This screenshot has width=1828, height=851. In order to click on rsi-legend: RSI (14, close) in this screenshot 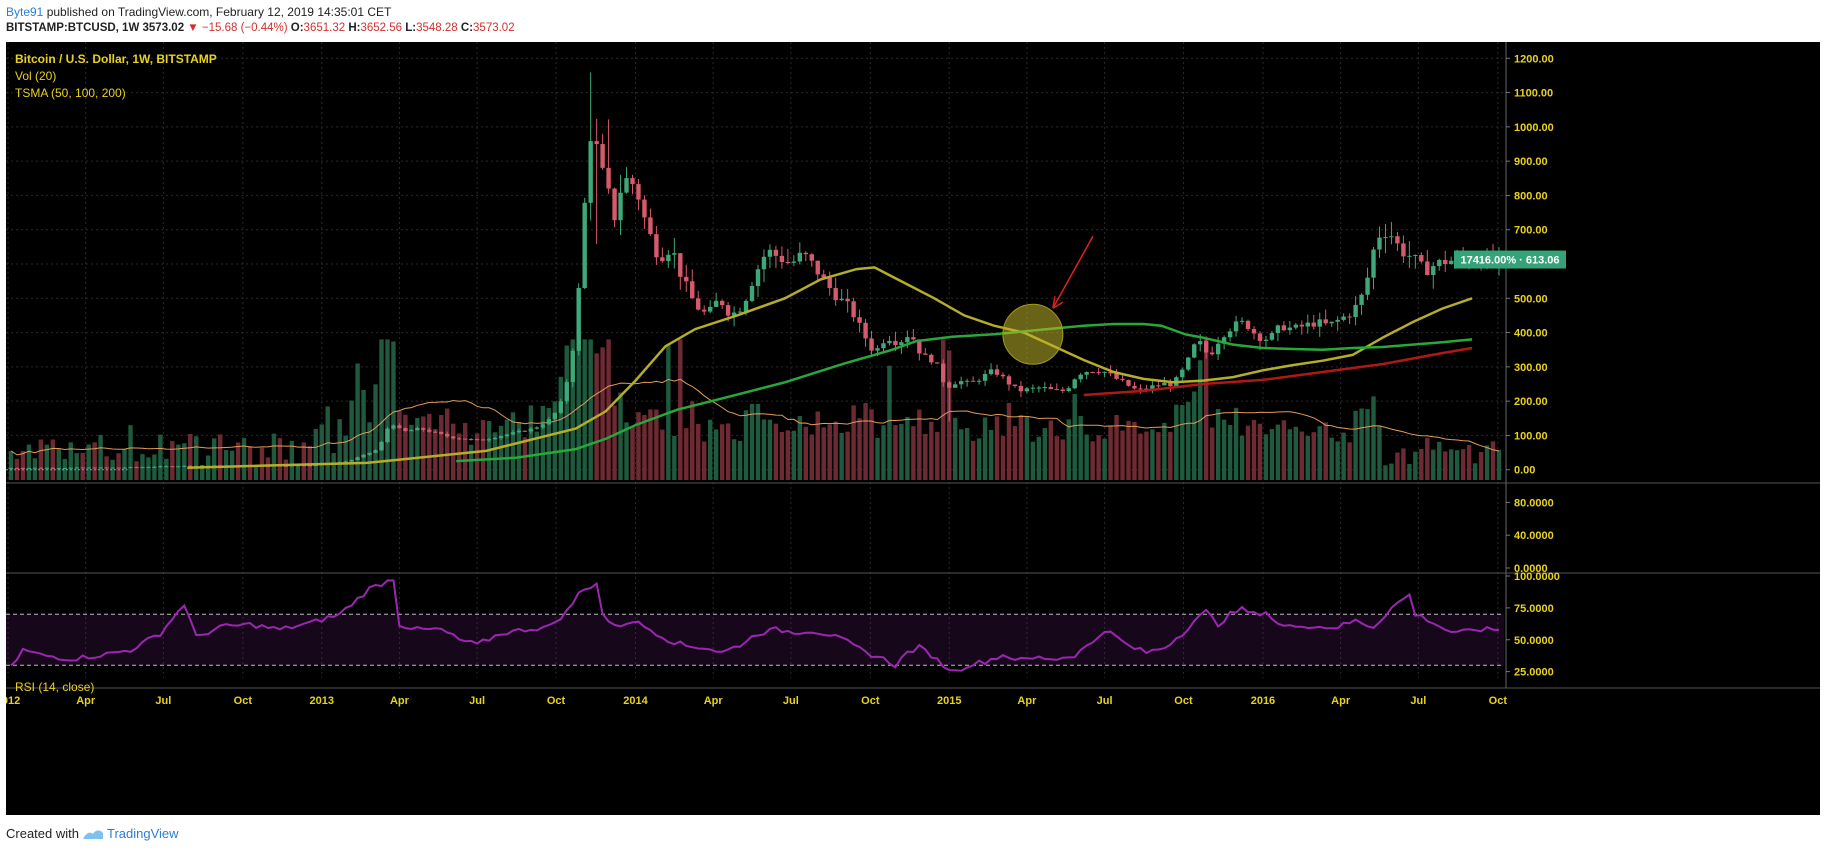, I will do `click(55, 687)`.